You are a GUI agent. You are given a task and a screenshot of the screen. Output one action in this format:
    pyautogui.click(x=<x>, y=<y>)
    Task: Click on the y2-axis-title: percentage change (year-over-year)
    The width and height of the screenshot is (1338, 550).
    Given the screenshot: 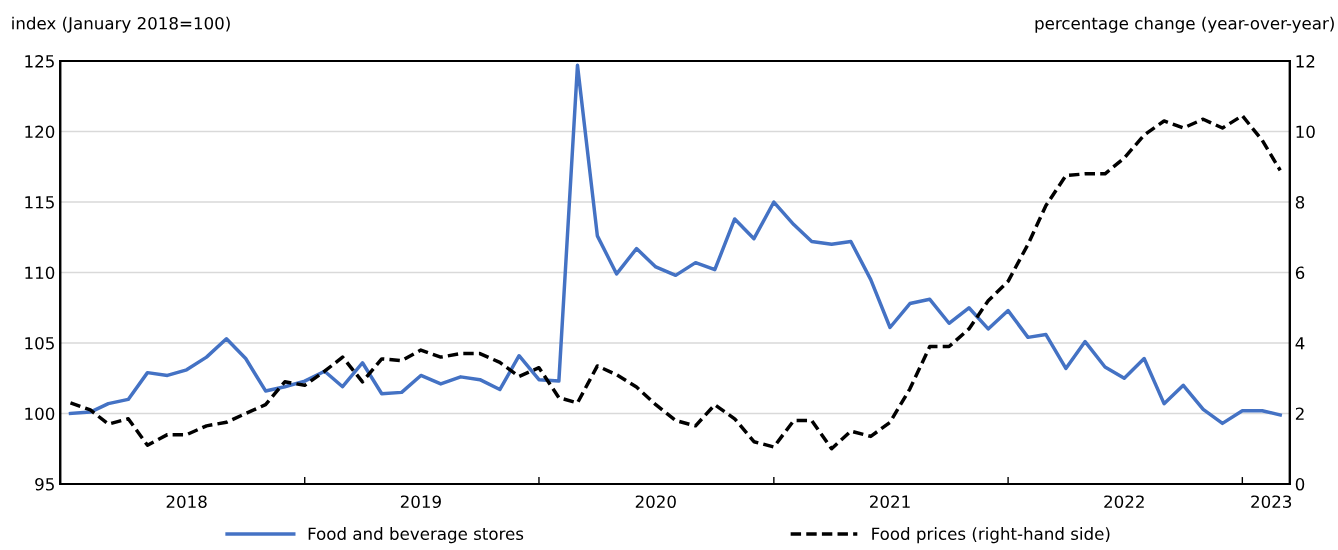 What is the action you would take?
    pyautogui.click(x=1184, y=24)
    